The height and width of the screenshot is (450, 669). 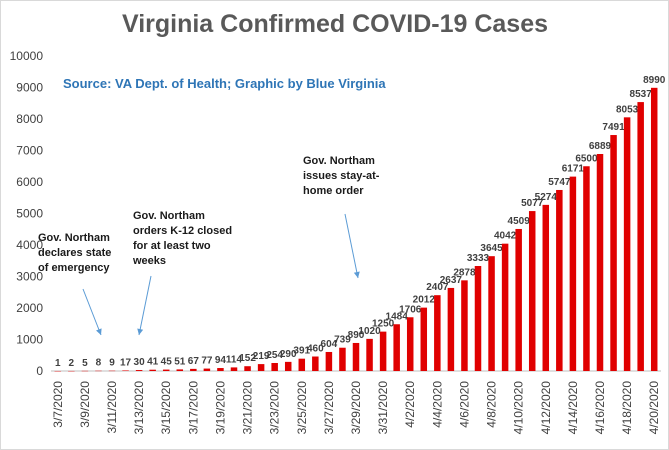 I want to click on data-label: 45, so click(x=167, y=362).